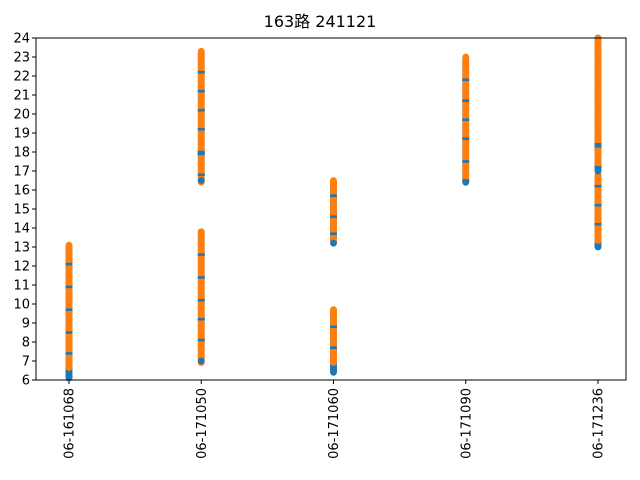 This screenshot has width=640, height=480. What do you see at coordinates (21, 39) in the screenshot?
I see `y-tick-label: 24` at bounding box center [21, 39].